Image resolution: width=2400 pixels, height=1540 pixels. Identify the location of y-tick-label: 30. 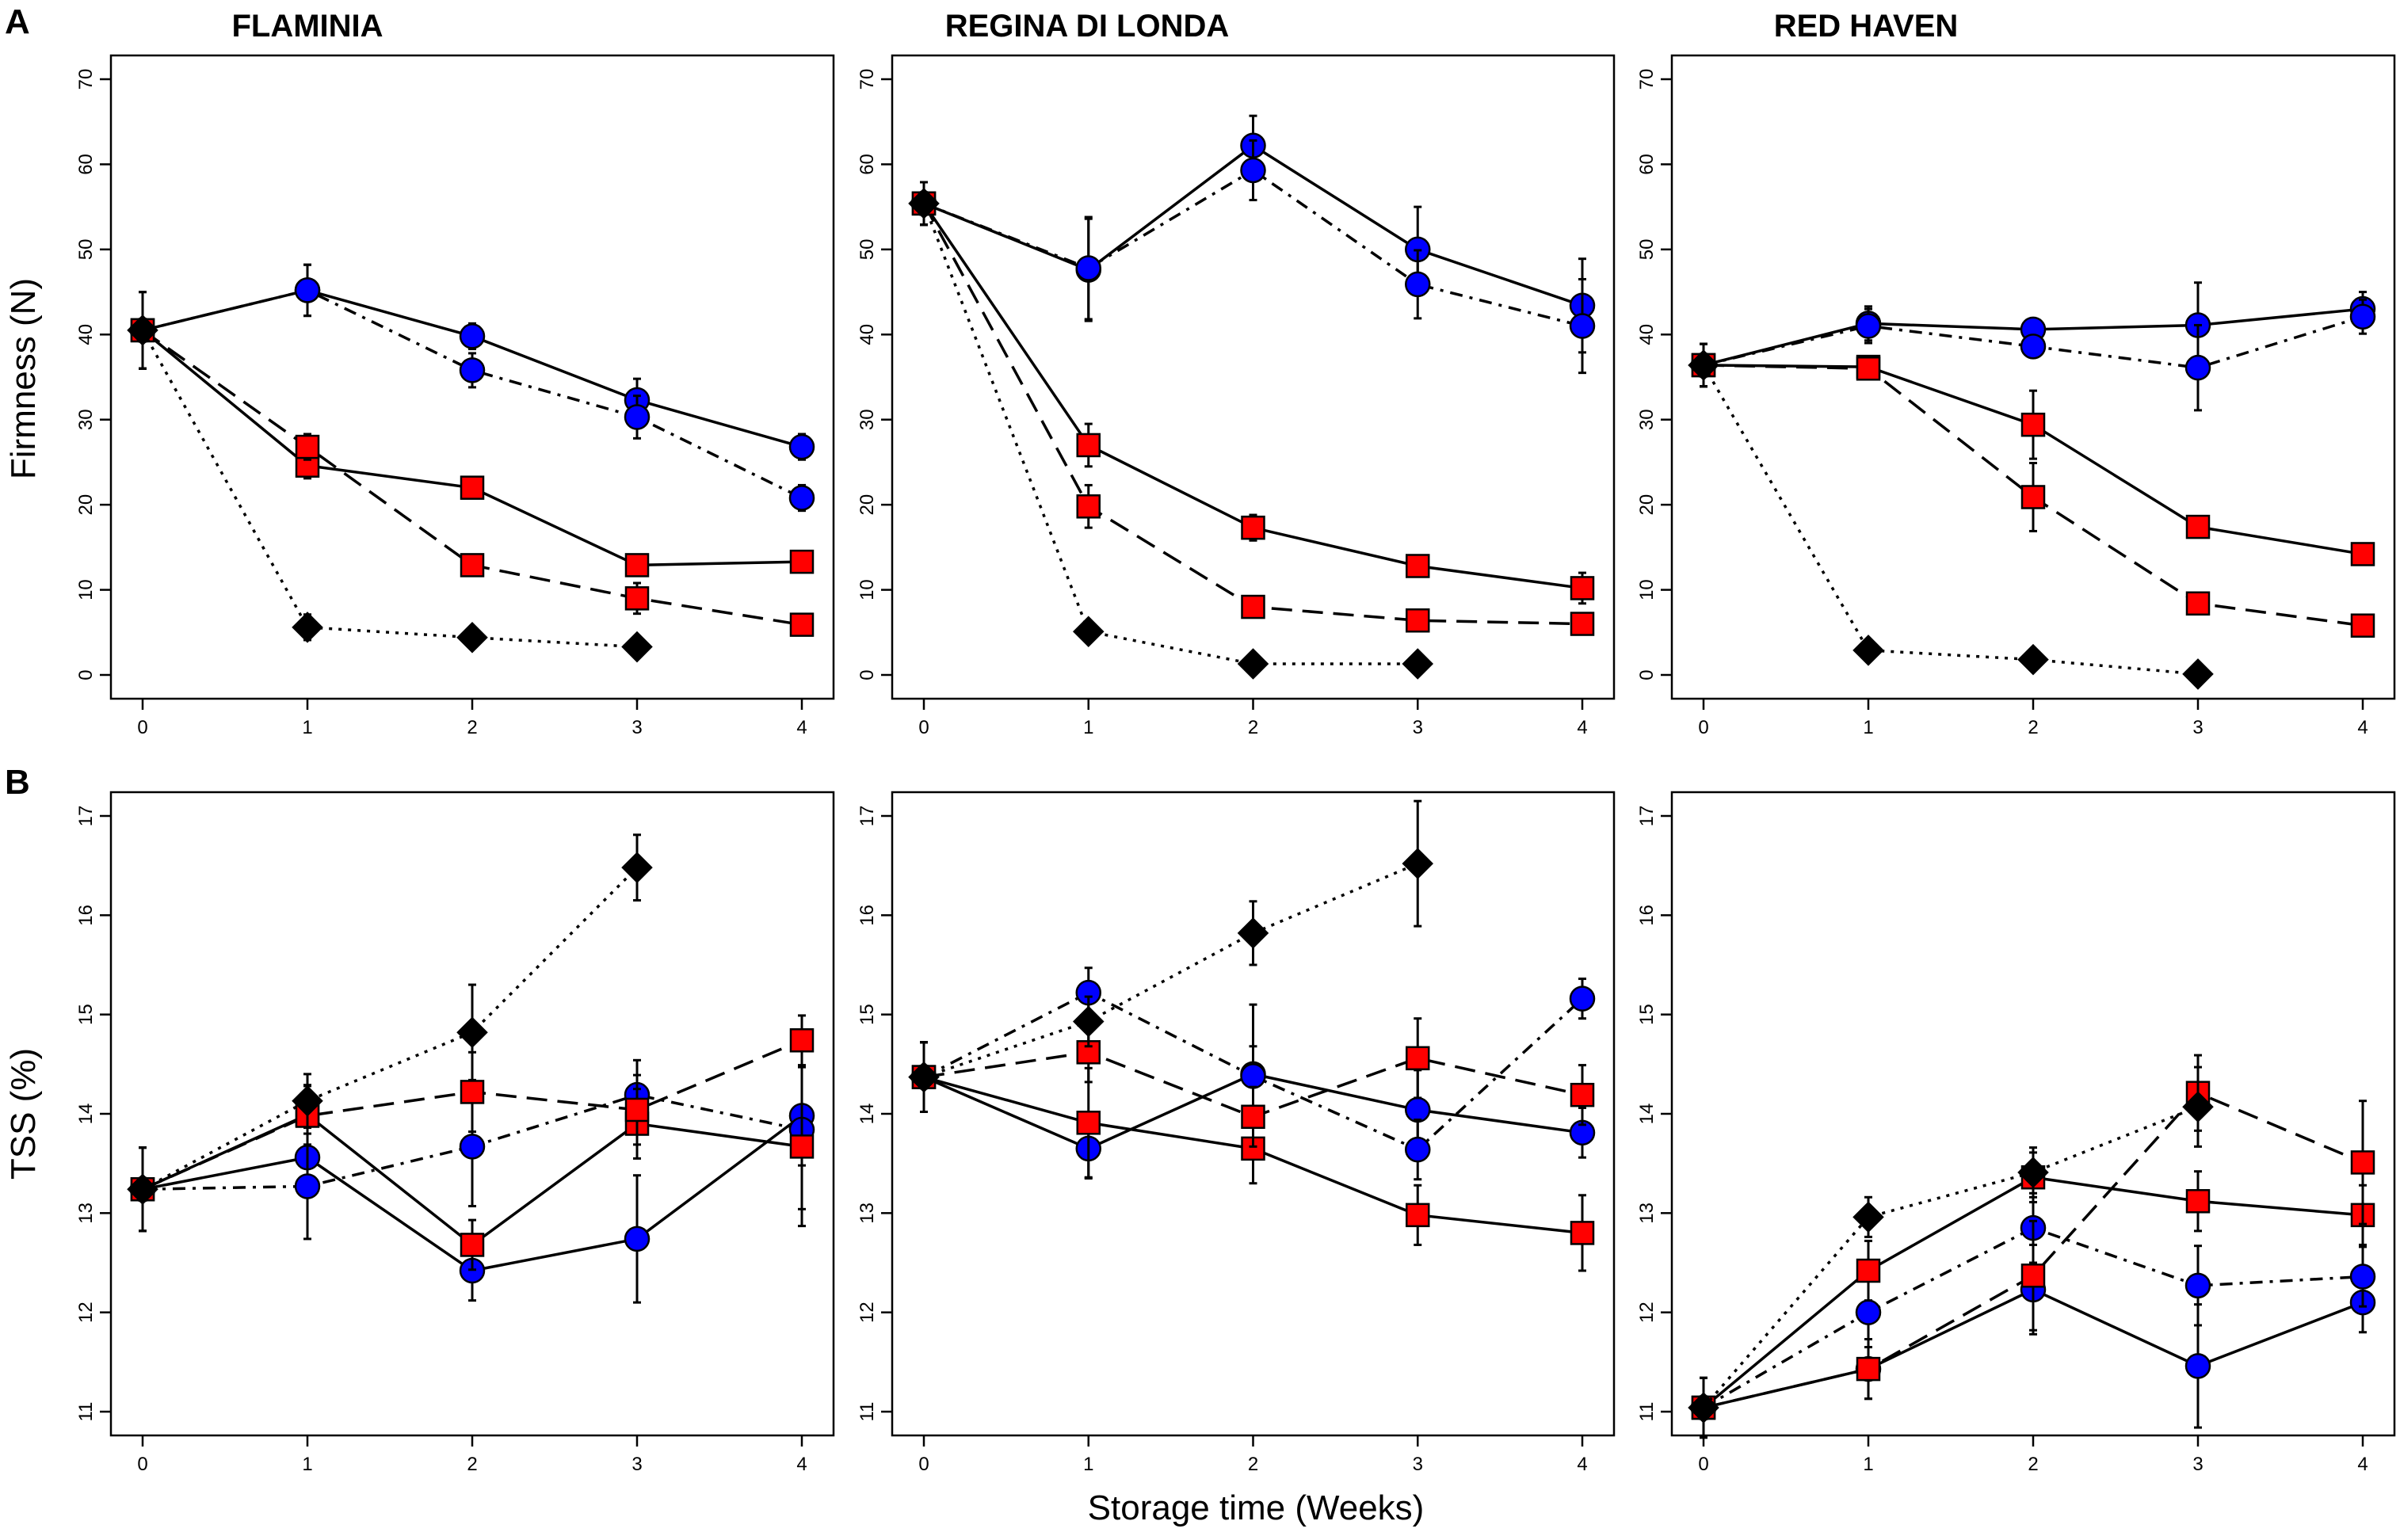
(1647, 419).